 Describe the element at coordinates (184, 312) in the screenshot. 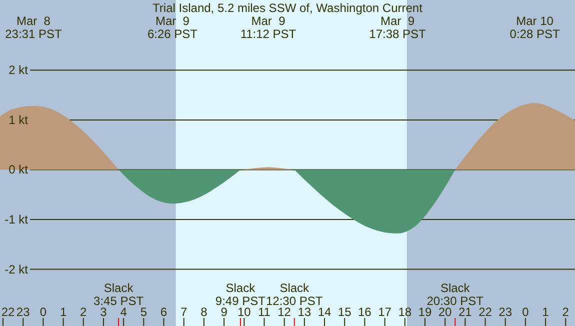

I see `x-tick-label: 7` at that location.